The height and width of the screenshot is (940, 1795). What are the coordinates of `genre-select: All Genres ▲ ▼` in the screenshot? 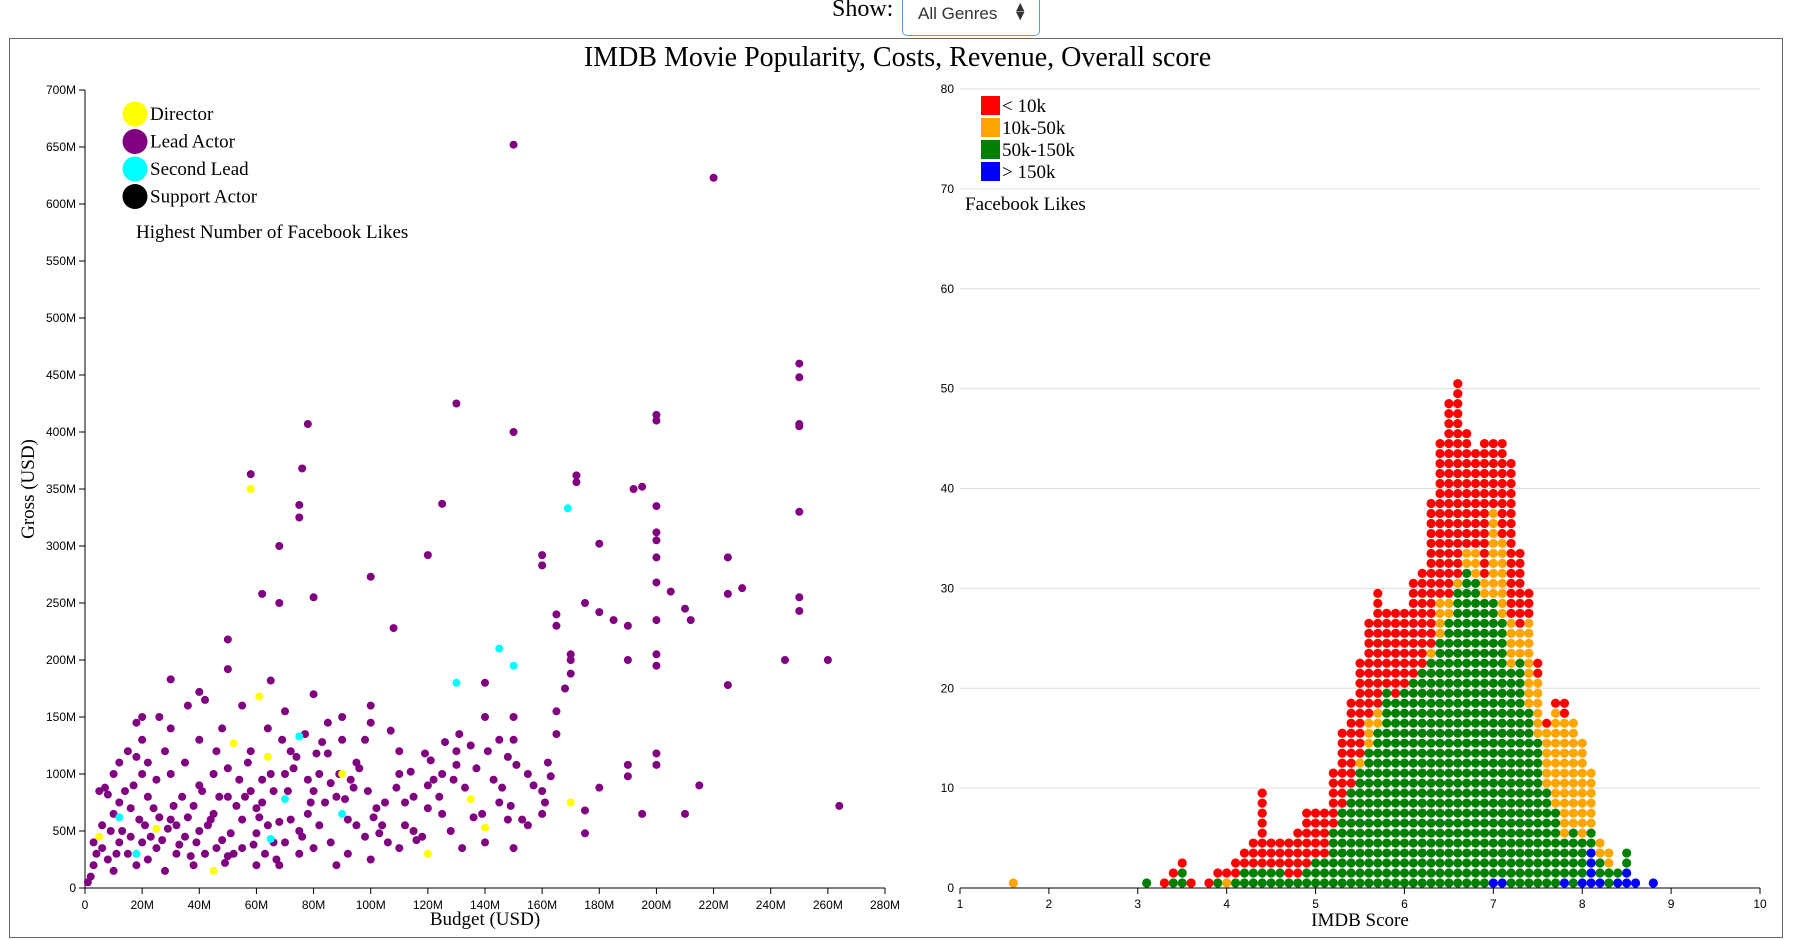 It's located at (971, 18).